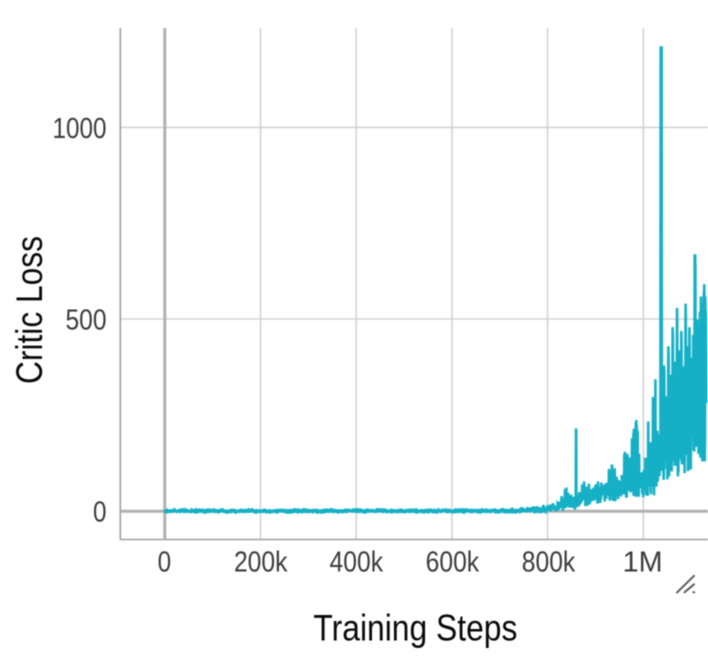 The width and height of the screenshot is (708, 664). Describe the element at coordinates (261, 563) in the screenshot. I see `svg-text: 200k` at that location.